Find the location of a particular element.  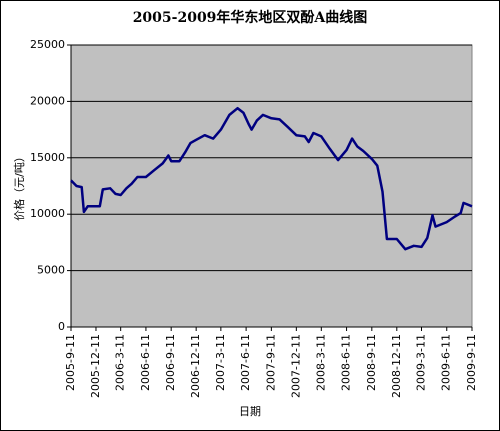

x-tick-label: 2006-12-11 is located at coordinates (195, 366).